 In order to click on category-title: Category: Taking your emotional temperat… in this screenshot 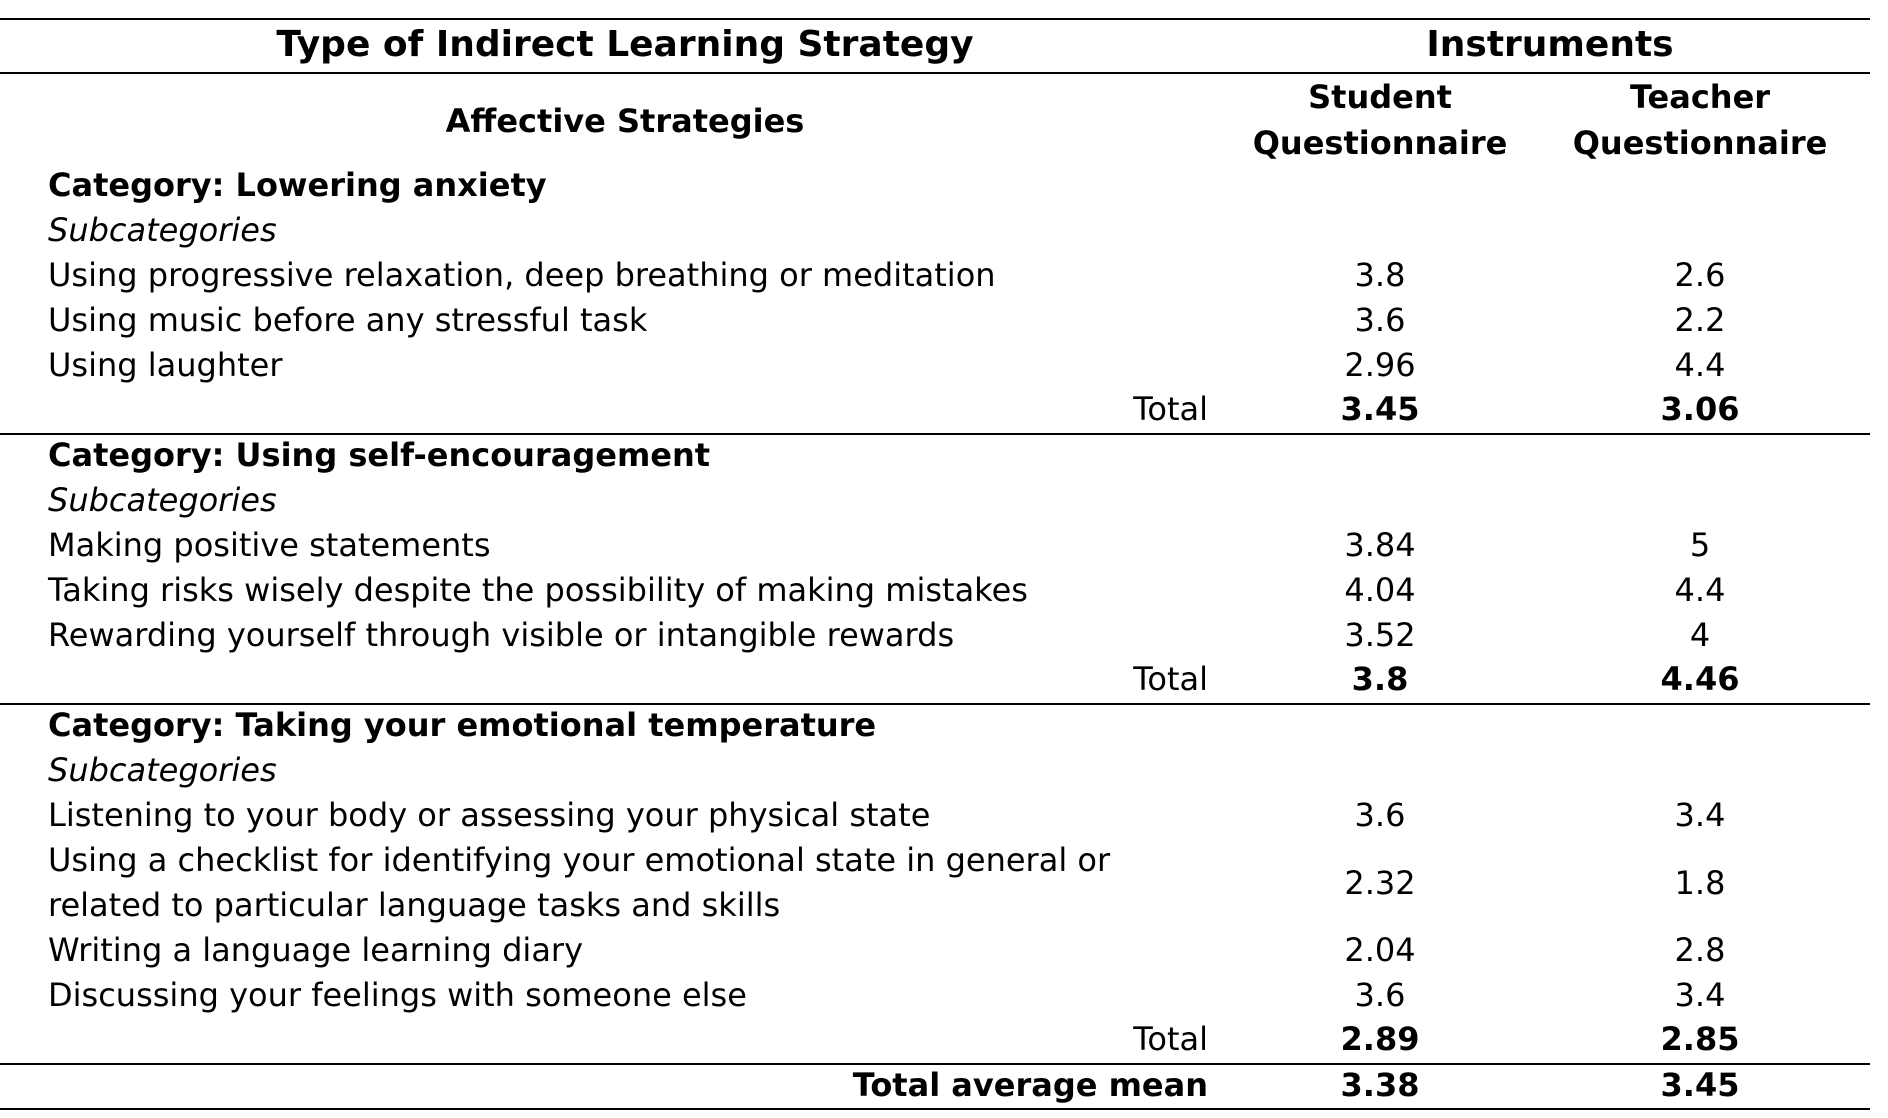, I will do `click(462, 725)`.